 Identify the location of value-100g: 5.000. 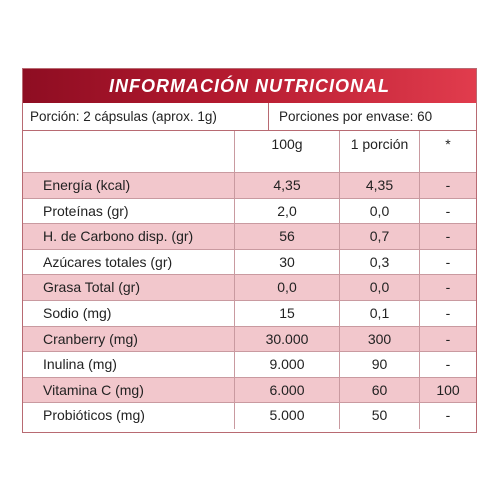
(287, 416).